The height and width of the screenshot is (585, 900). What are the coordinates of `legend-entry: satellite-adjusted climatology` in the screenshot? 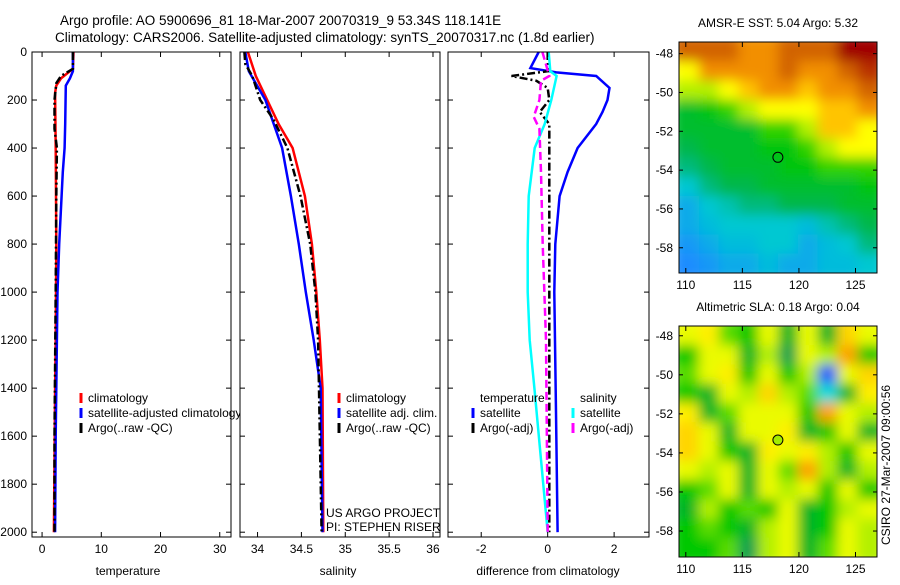 It's located at (164, 413).